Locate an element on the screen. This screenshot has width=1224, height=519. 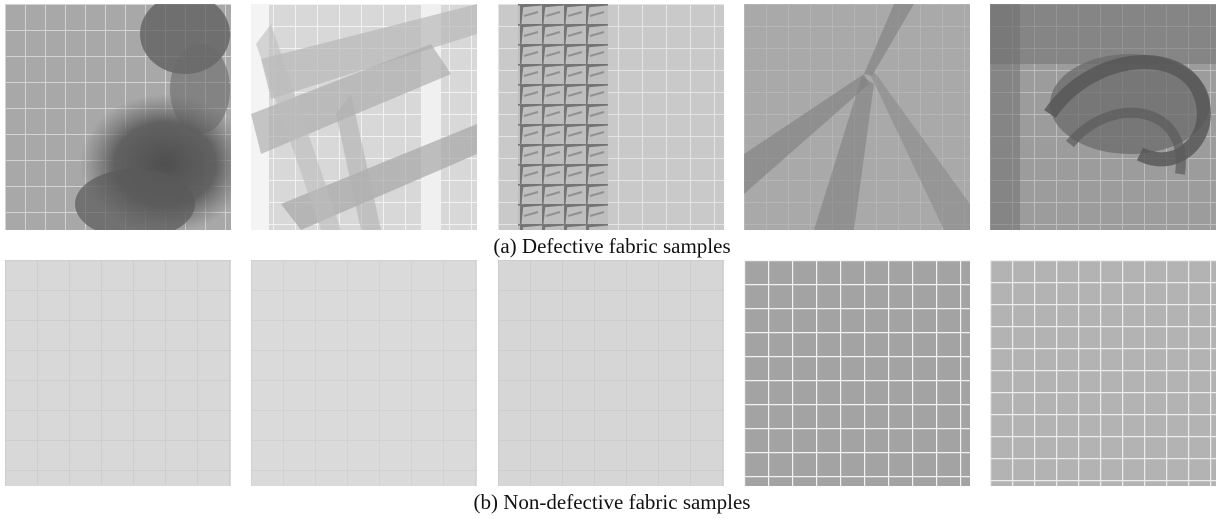
caption-non-defective: (b) Non-defective fabric samples is located at coordinates (612, 502).